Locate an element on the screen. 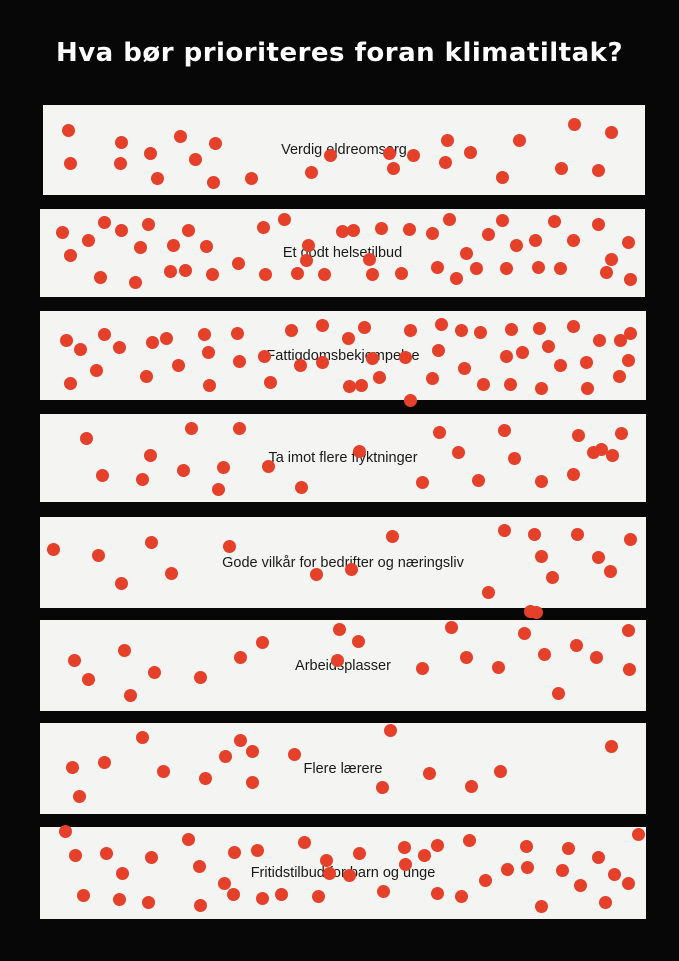 The image size is (679, 961). strip-label: Ta imot flere flyktninger is located at coordinates (343, 458).